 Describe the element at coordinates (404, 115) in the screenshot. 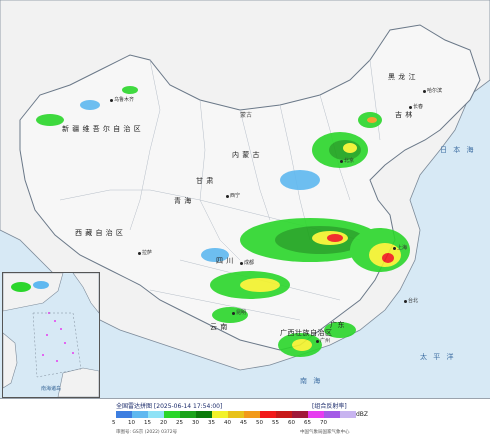

I see `region-label-jilin: 吉 林` at that location.